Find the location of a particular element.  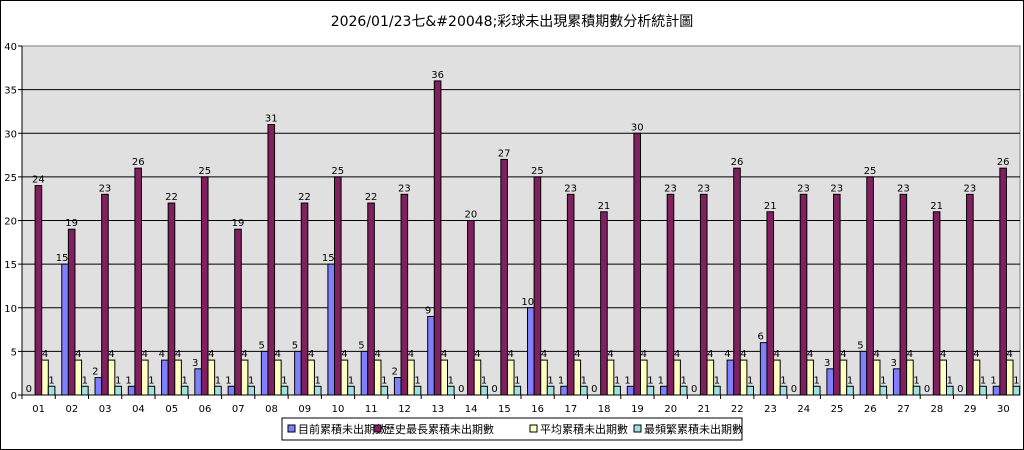

data-label: 26 is located at coordinates (138, 162).